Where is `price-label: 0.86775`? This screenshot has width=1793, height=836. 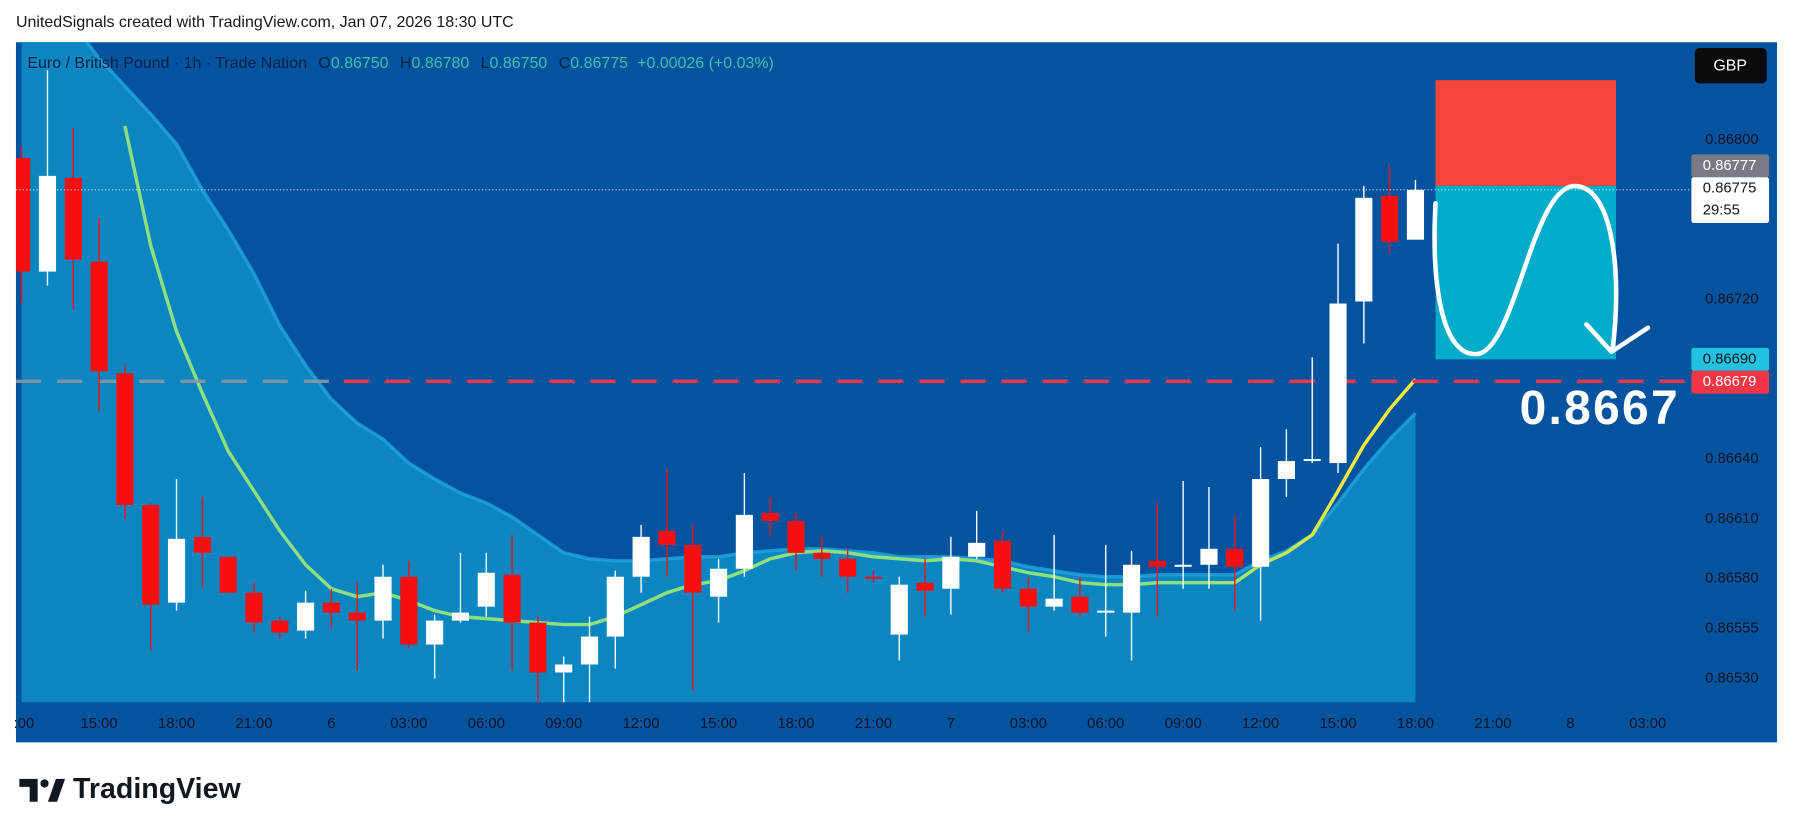 price-label: 0.86775 is located at coordinates (1730, 189).